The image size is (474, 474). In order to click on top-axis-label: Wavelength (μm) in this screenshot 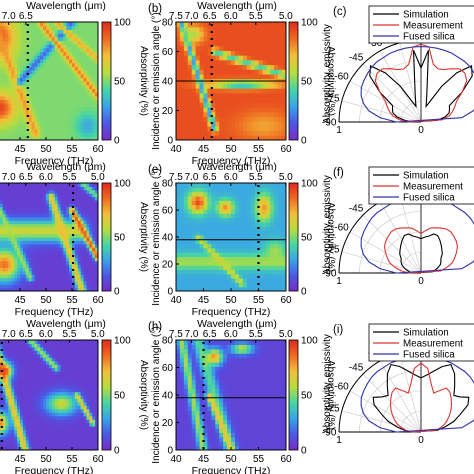, I will do `click(66, 167)`.